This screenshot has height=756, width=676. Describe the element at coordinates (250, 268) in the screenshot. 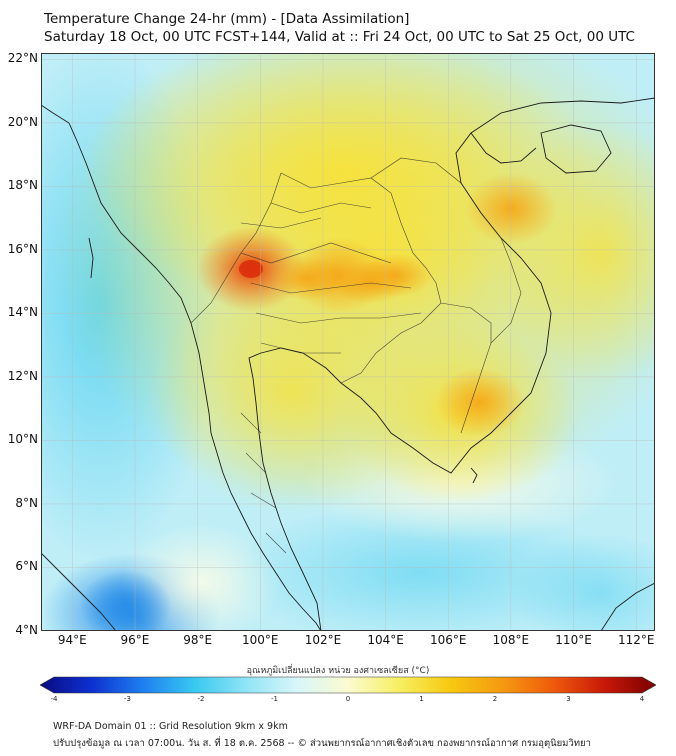

I see `hotspot-core-west-thailand-max` at that location.